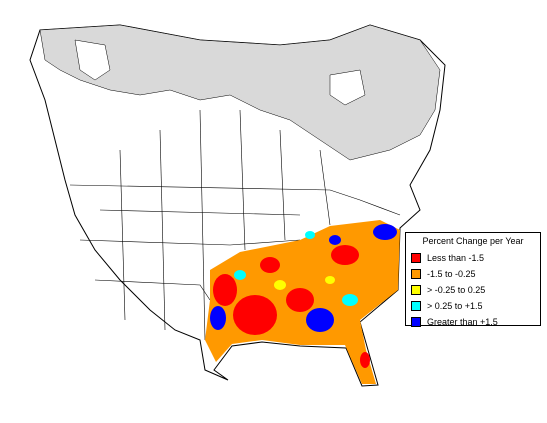 This screenshot has width=547, height=423. What do you see at coordinates (456, 290) in the screenshot?
I see `legend-label: > -0.25 to 0.25` at bounding box center [456, 290].